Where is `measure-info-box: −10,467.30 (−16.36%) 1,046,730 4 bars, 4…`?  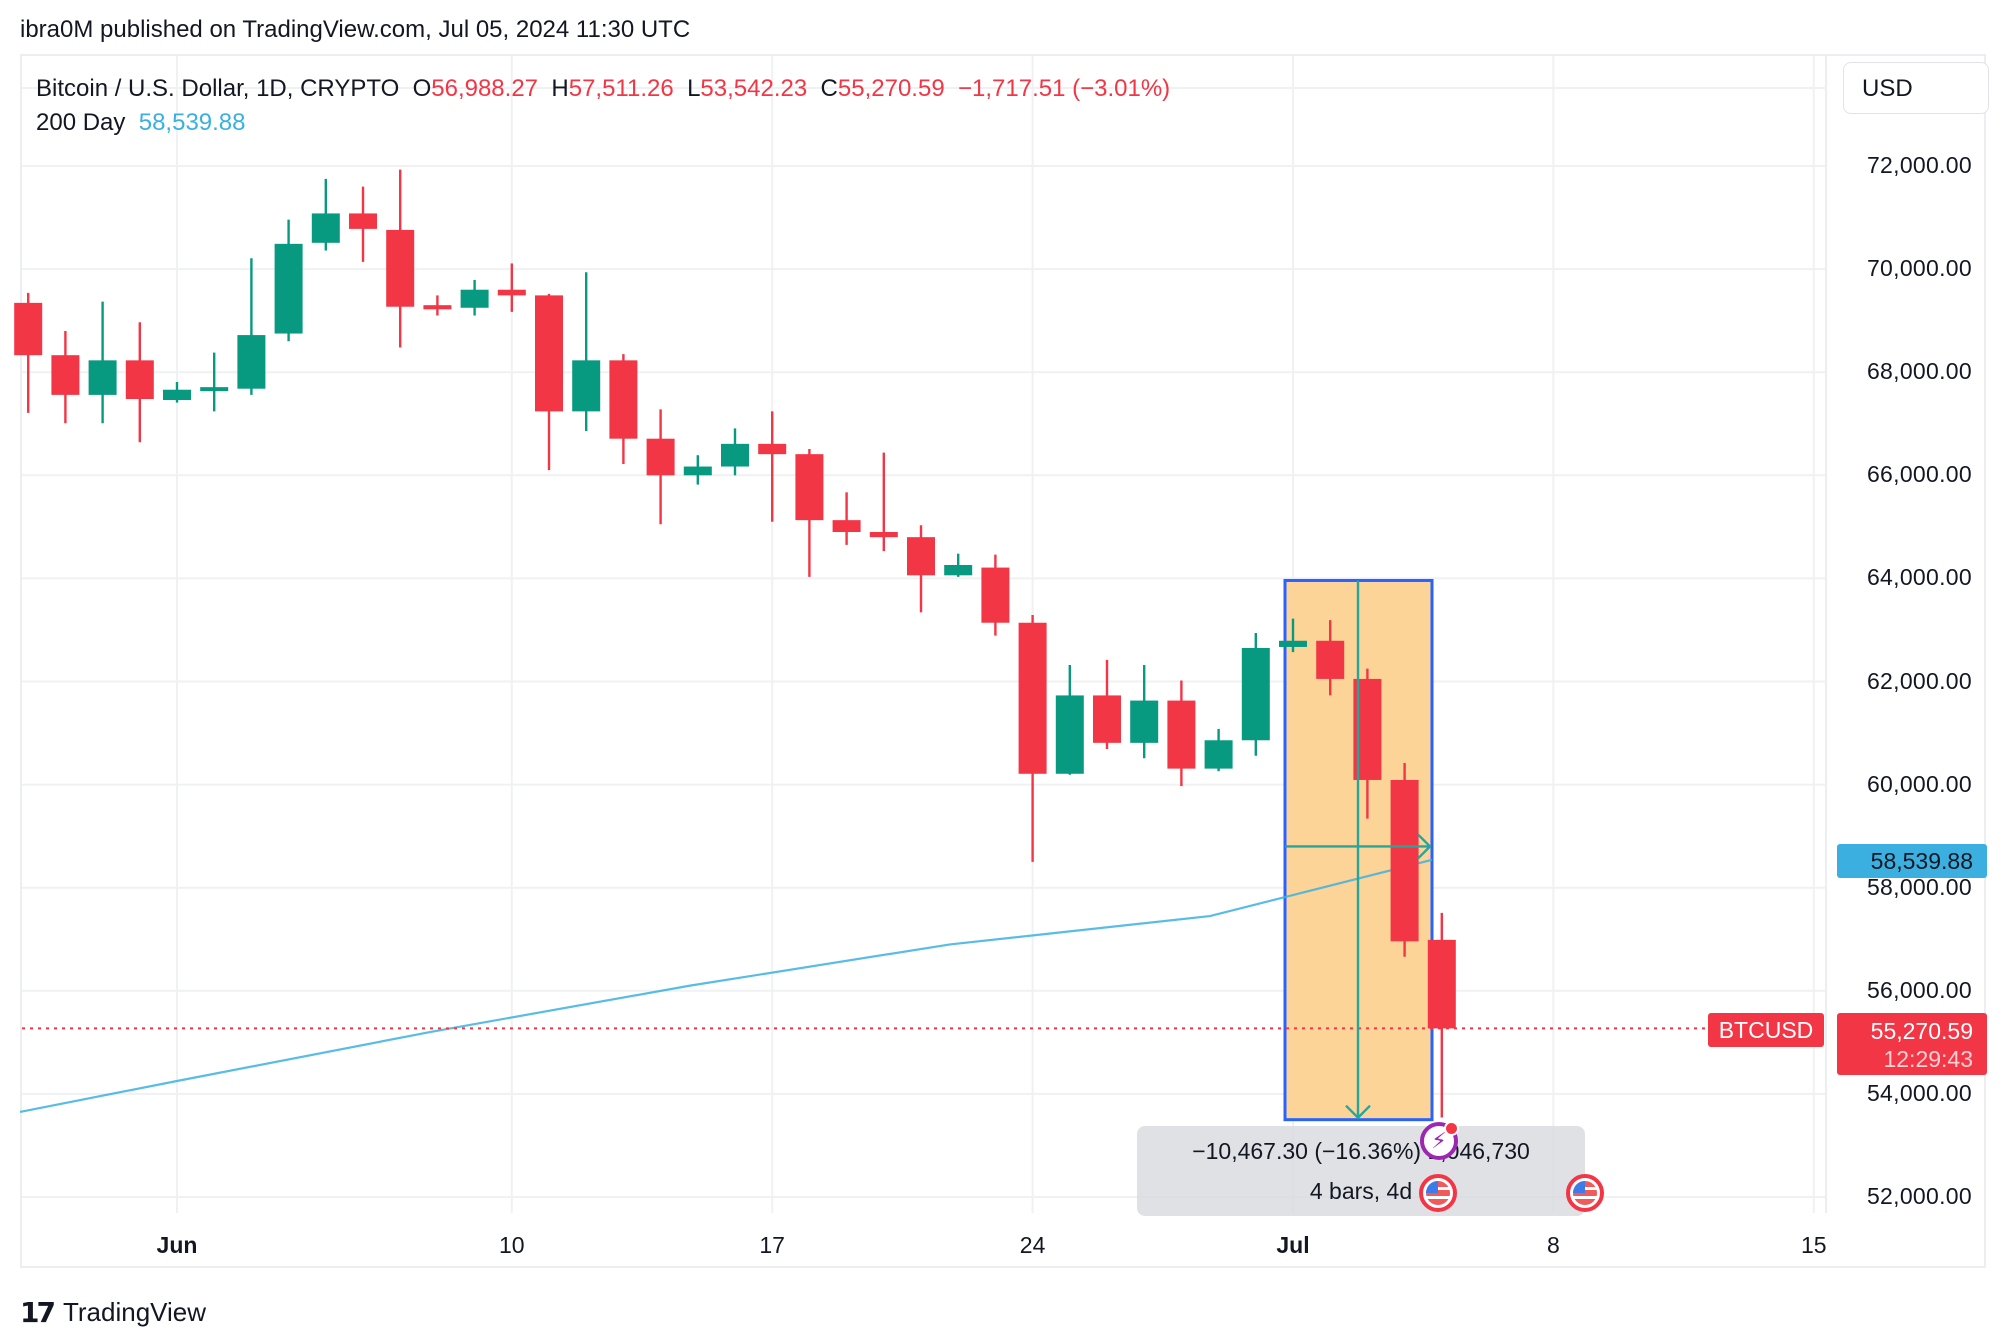
measure-info-box: −10,467.30 (−16.36%) 1,046,730 4 bars, 4… is located at coordinates (1361, 1171).